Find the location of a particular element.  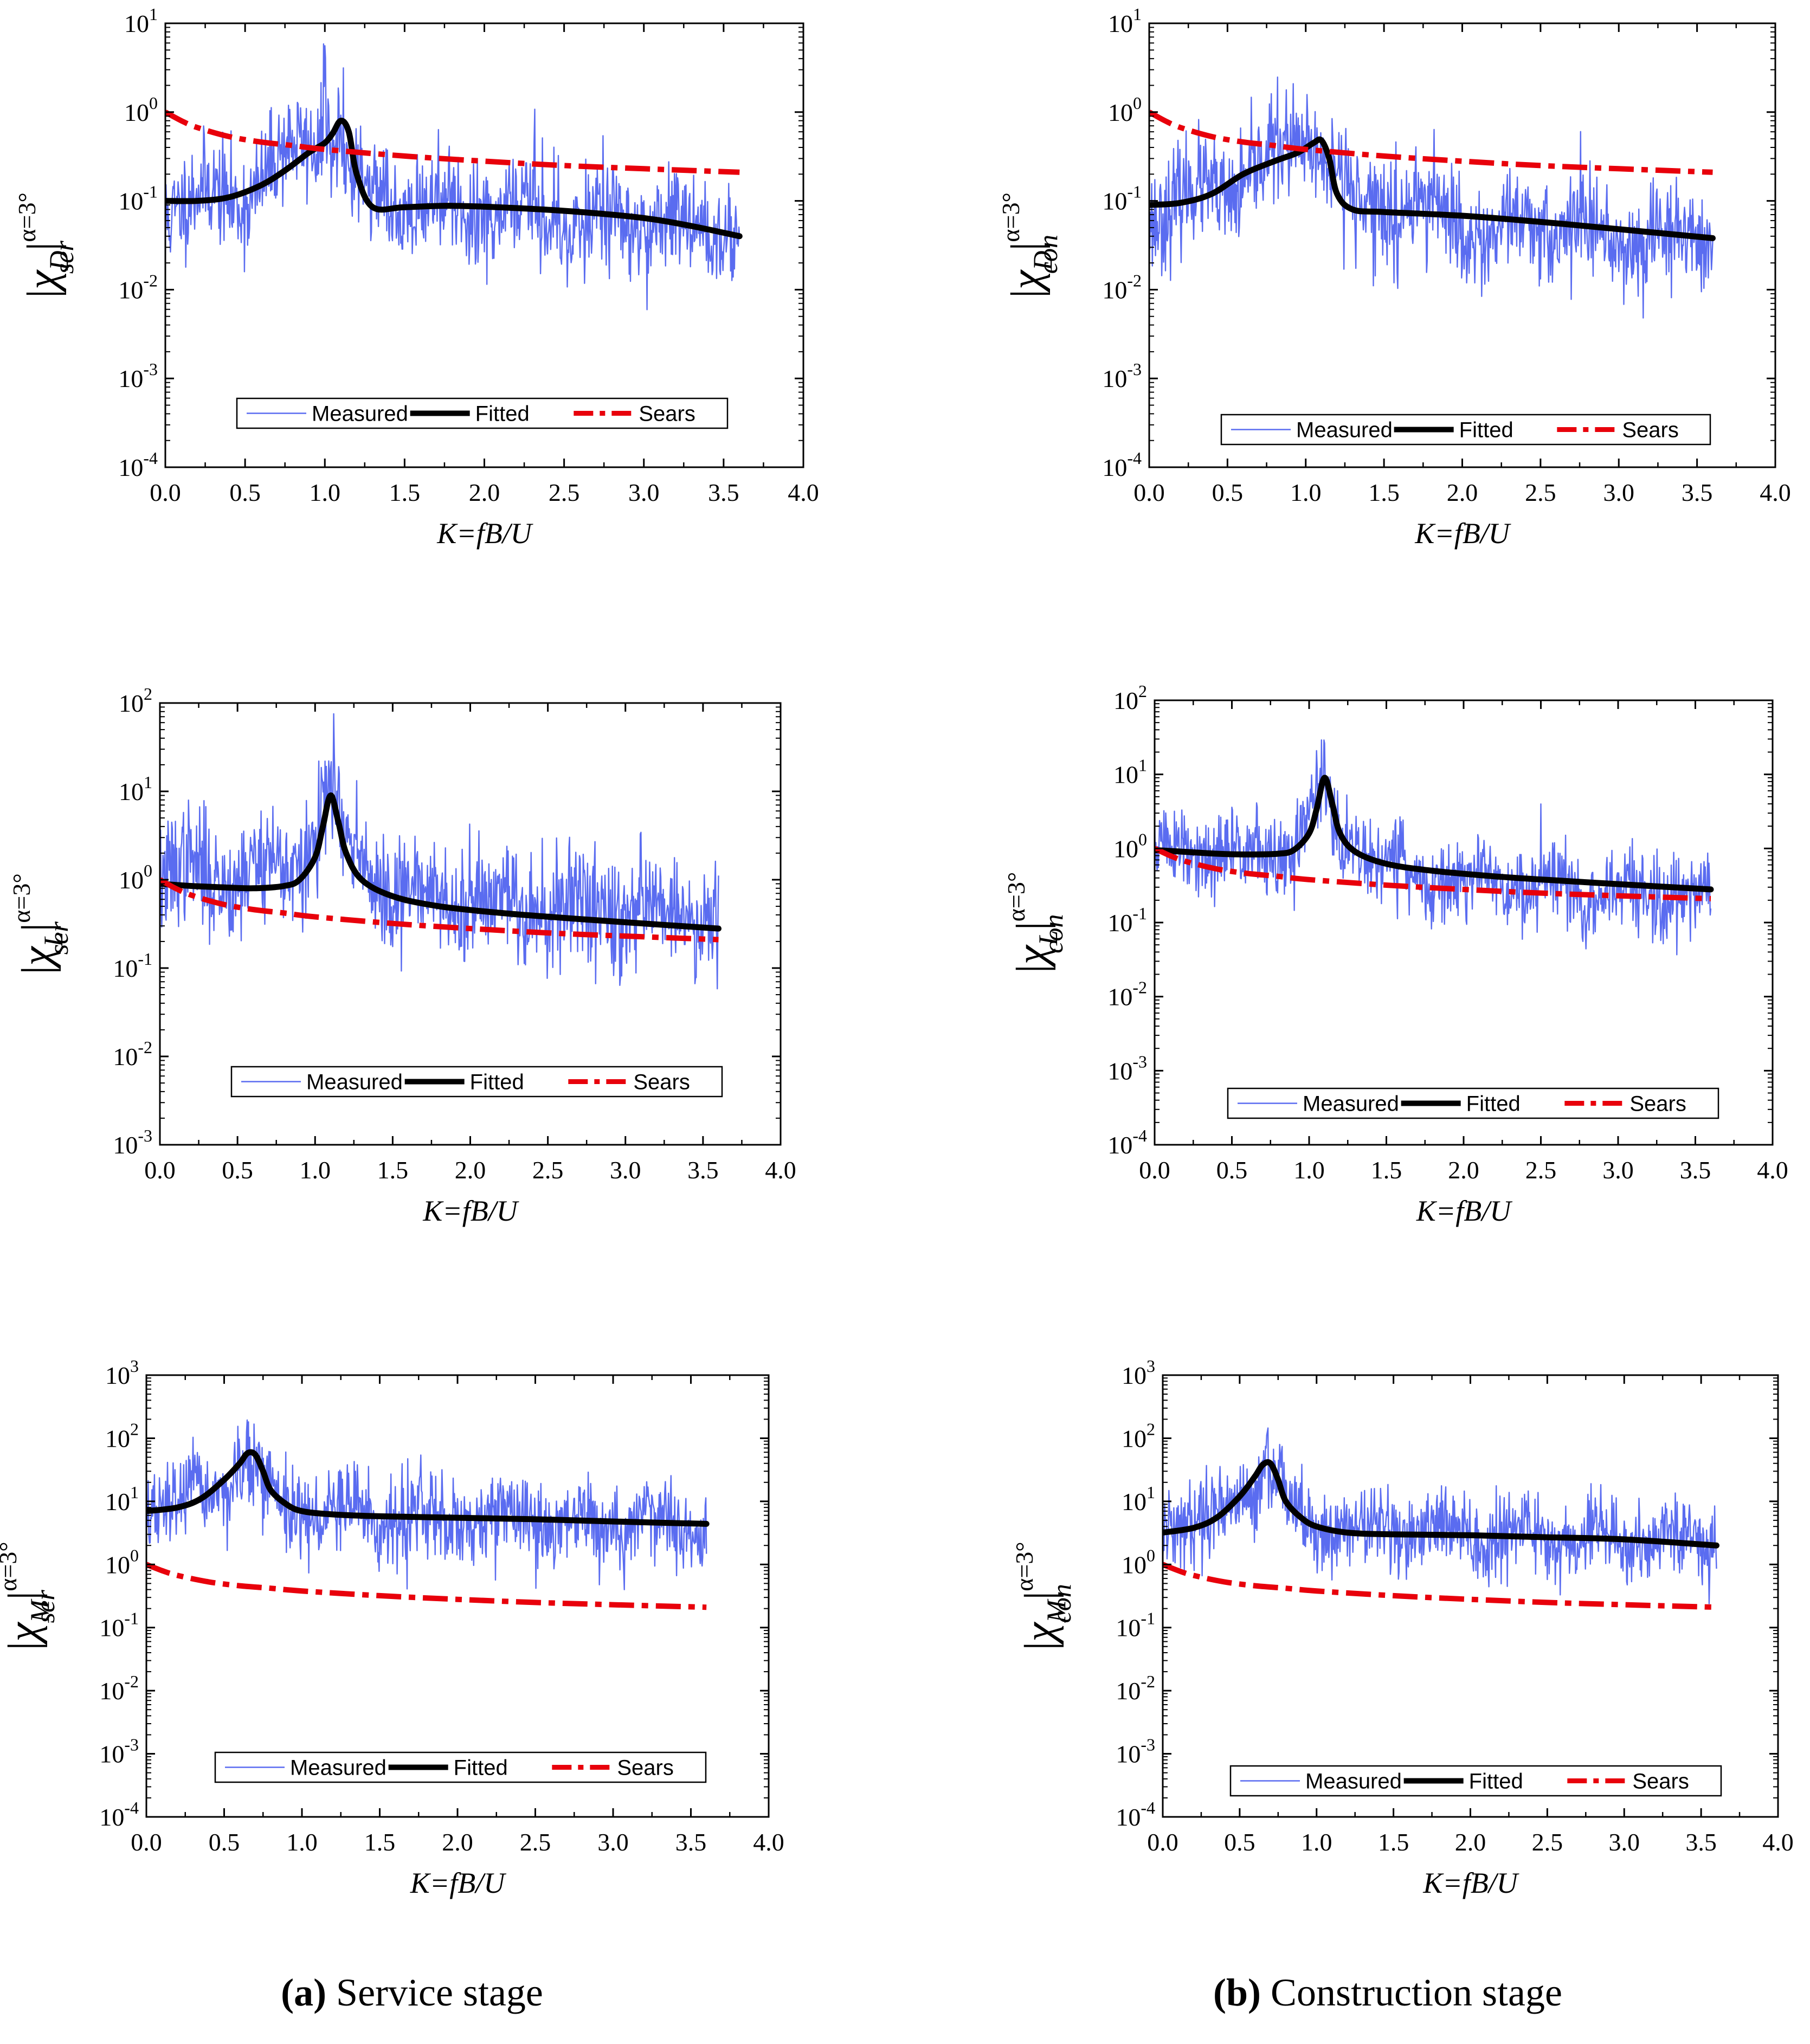

x-tick-label: 2.5 is located at coordinates (548, 1170).